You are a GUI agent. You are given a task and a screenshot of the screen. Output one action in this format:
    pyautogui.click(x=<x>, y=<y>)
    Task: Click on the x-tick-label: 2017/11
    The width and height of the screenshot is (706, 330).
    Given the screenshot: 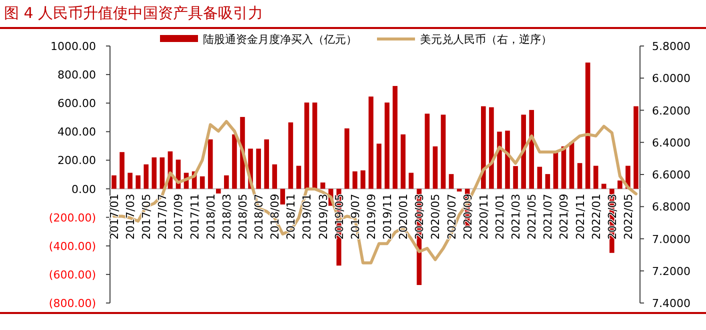 What is the action you would take?
    pyautogui.click(x=195, y=217)
    